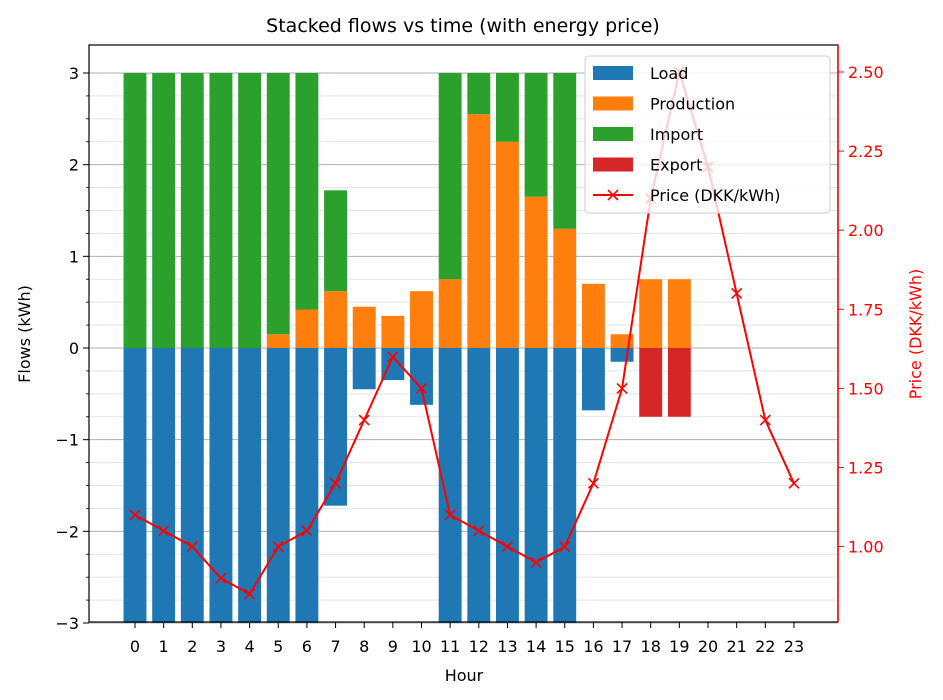 The height and width of the screenshot is (700, 943). What do you see at coordinates (794, 646) in the screenshot?
I see `x-tick-label: 23` at bounding box center [794, 646].